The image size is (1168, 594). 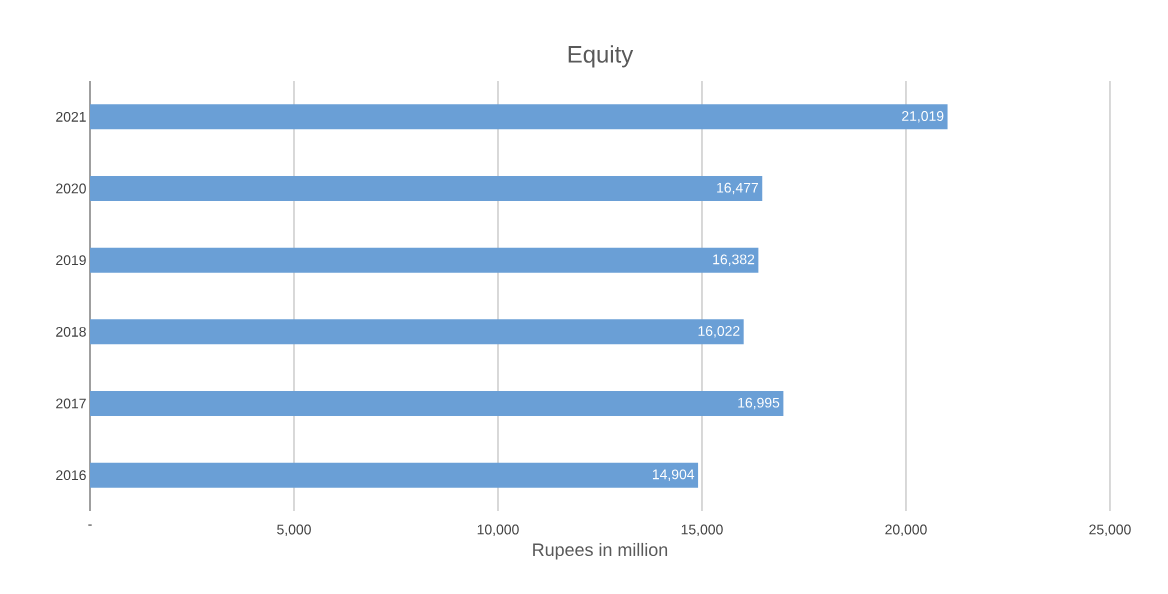 I want to click on x-tick-label: 15,000, so click(x=702, y=530).